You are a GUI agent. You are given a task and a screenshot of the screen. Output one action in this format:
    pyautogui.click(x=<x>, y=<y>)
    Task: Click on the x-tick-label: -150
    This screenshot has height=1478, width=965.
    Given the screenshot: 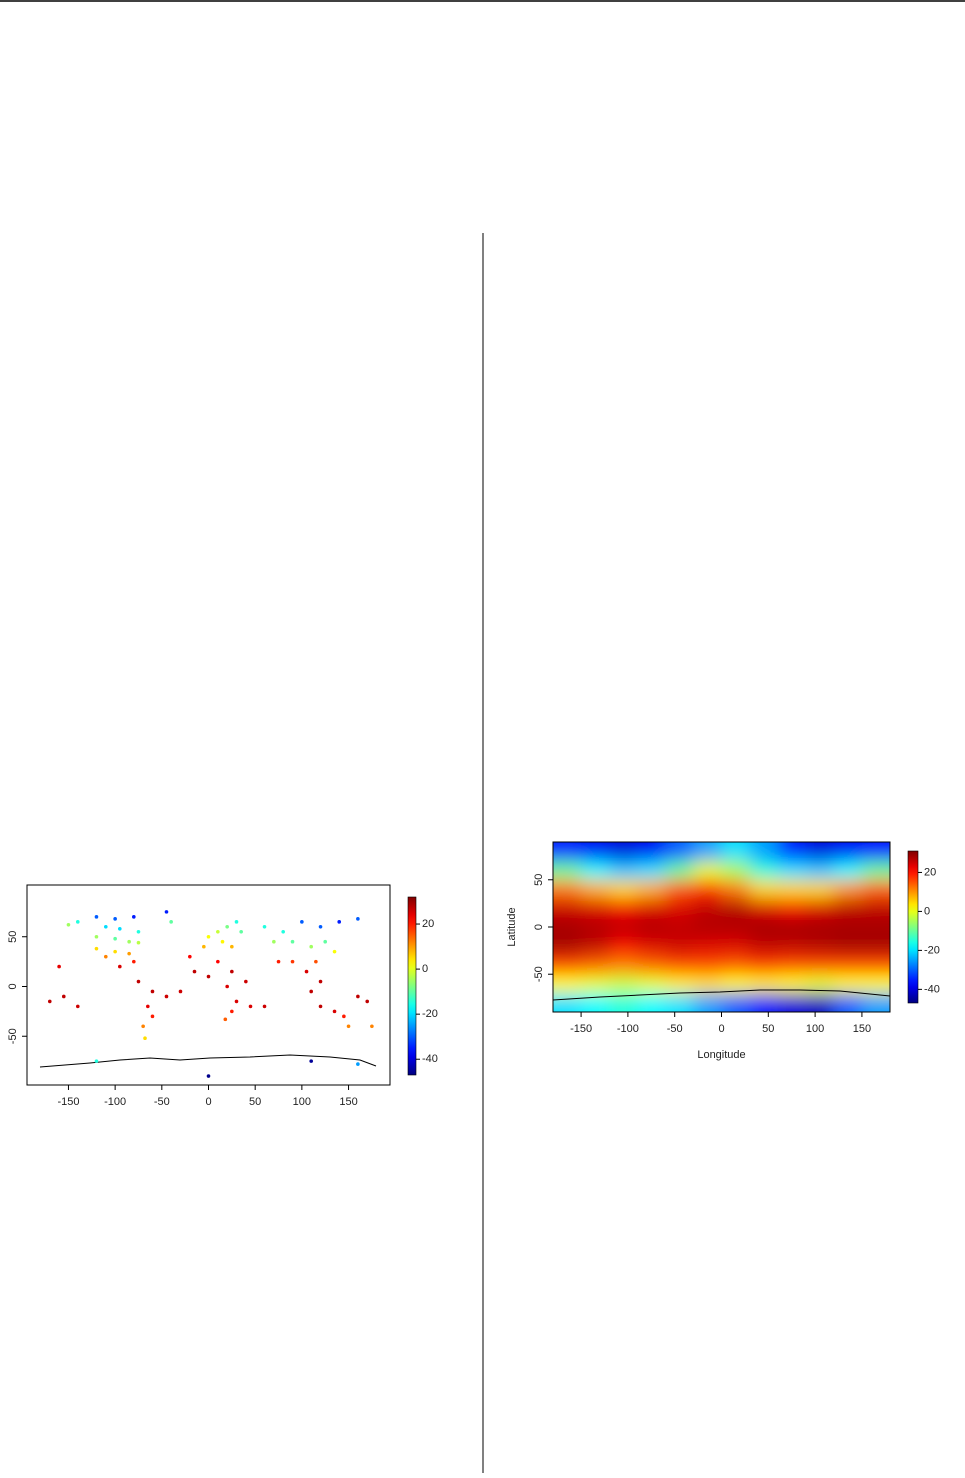 What is the action you would take?
    pyautogui.click(x=581, y=1029)
    